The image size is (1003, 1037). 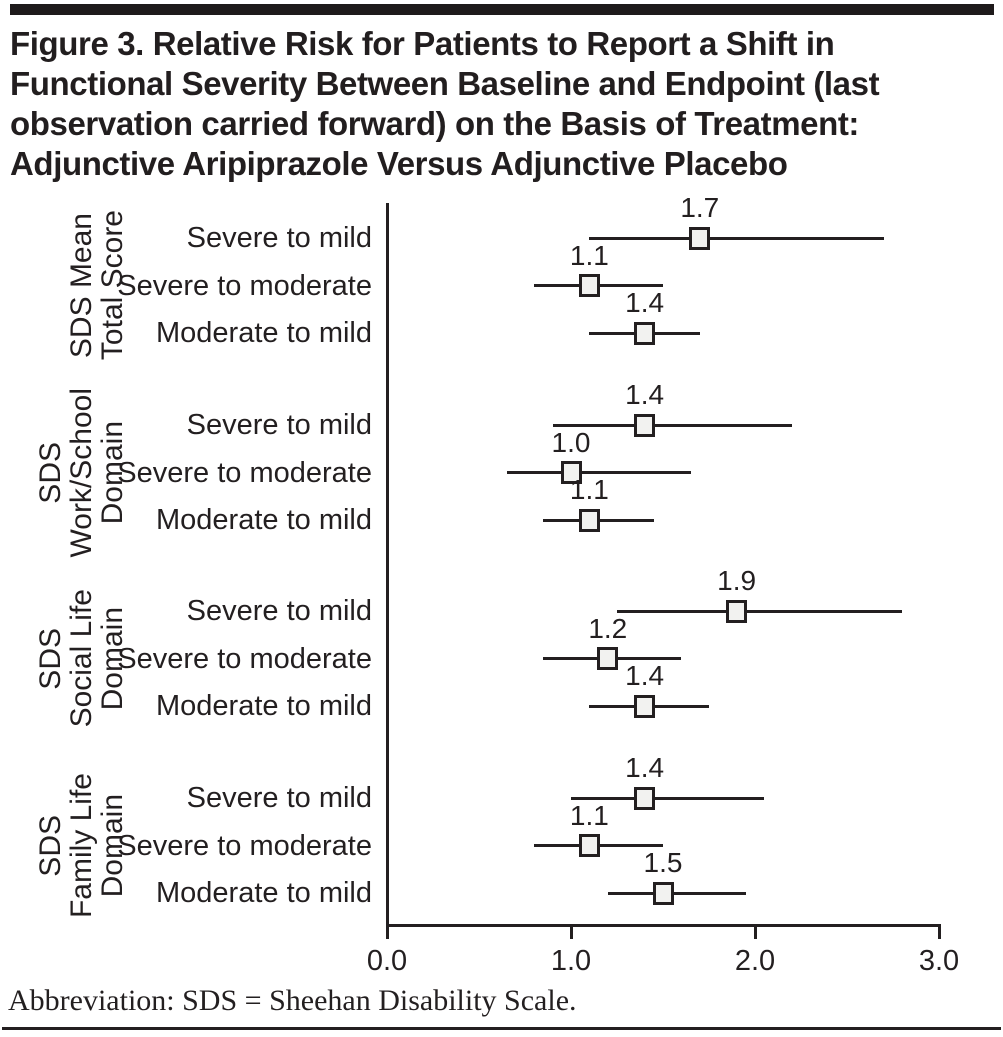 What do you see at coordinates (663, 862) in the screenshot?
I see `relative-risk-value: 1.5` at bounding box center [663, 862].